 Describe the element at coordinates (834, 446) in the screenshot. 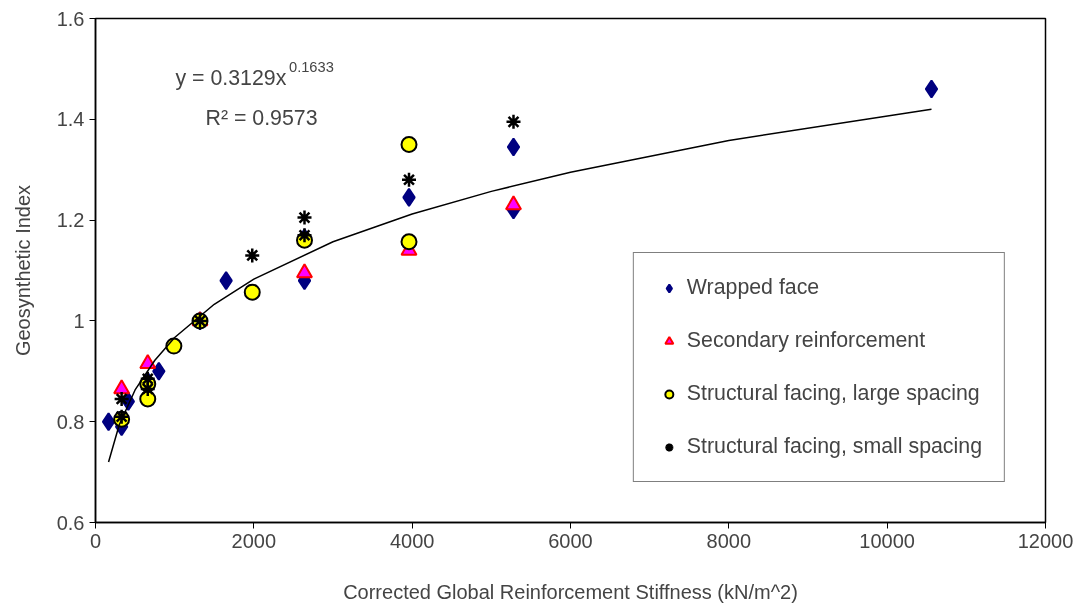

I see `legend-label: Structural facing, small spacing` at that location.